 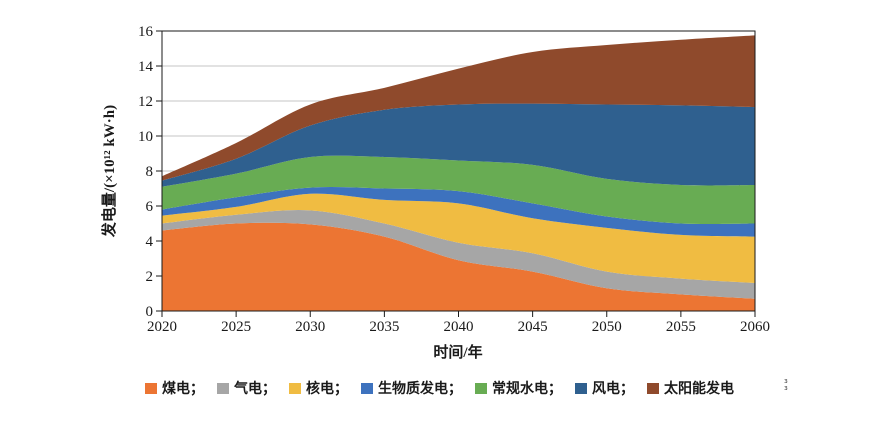 I want to click on y-tick-label: 8, so click(x=150, y=172).